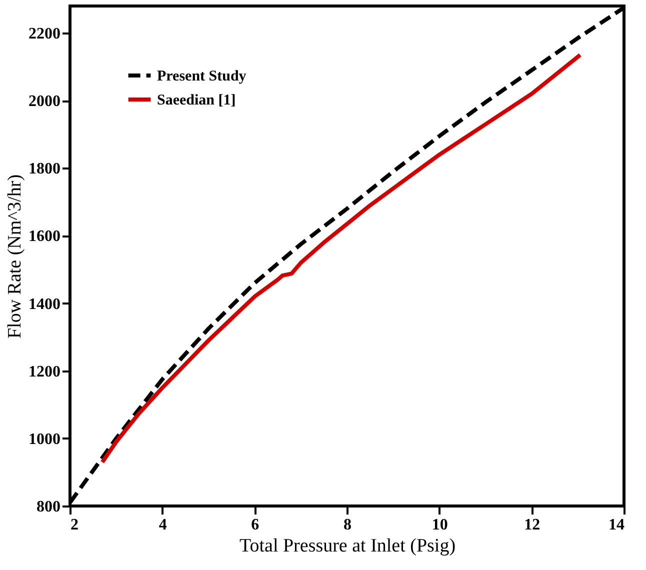 Image resolution: width=646 pixels, height=570 pixels. What do you see at coordinates (44, 304) in the screenshot?
I see `y-tick-label: 1400` at bounding box center [44, 304].